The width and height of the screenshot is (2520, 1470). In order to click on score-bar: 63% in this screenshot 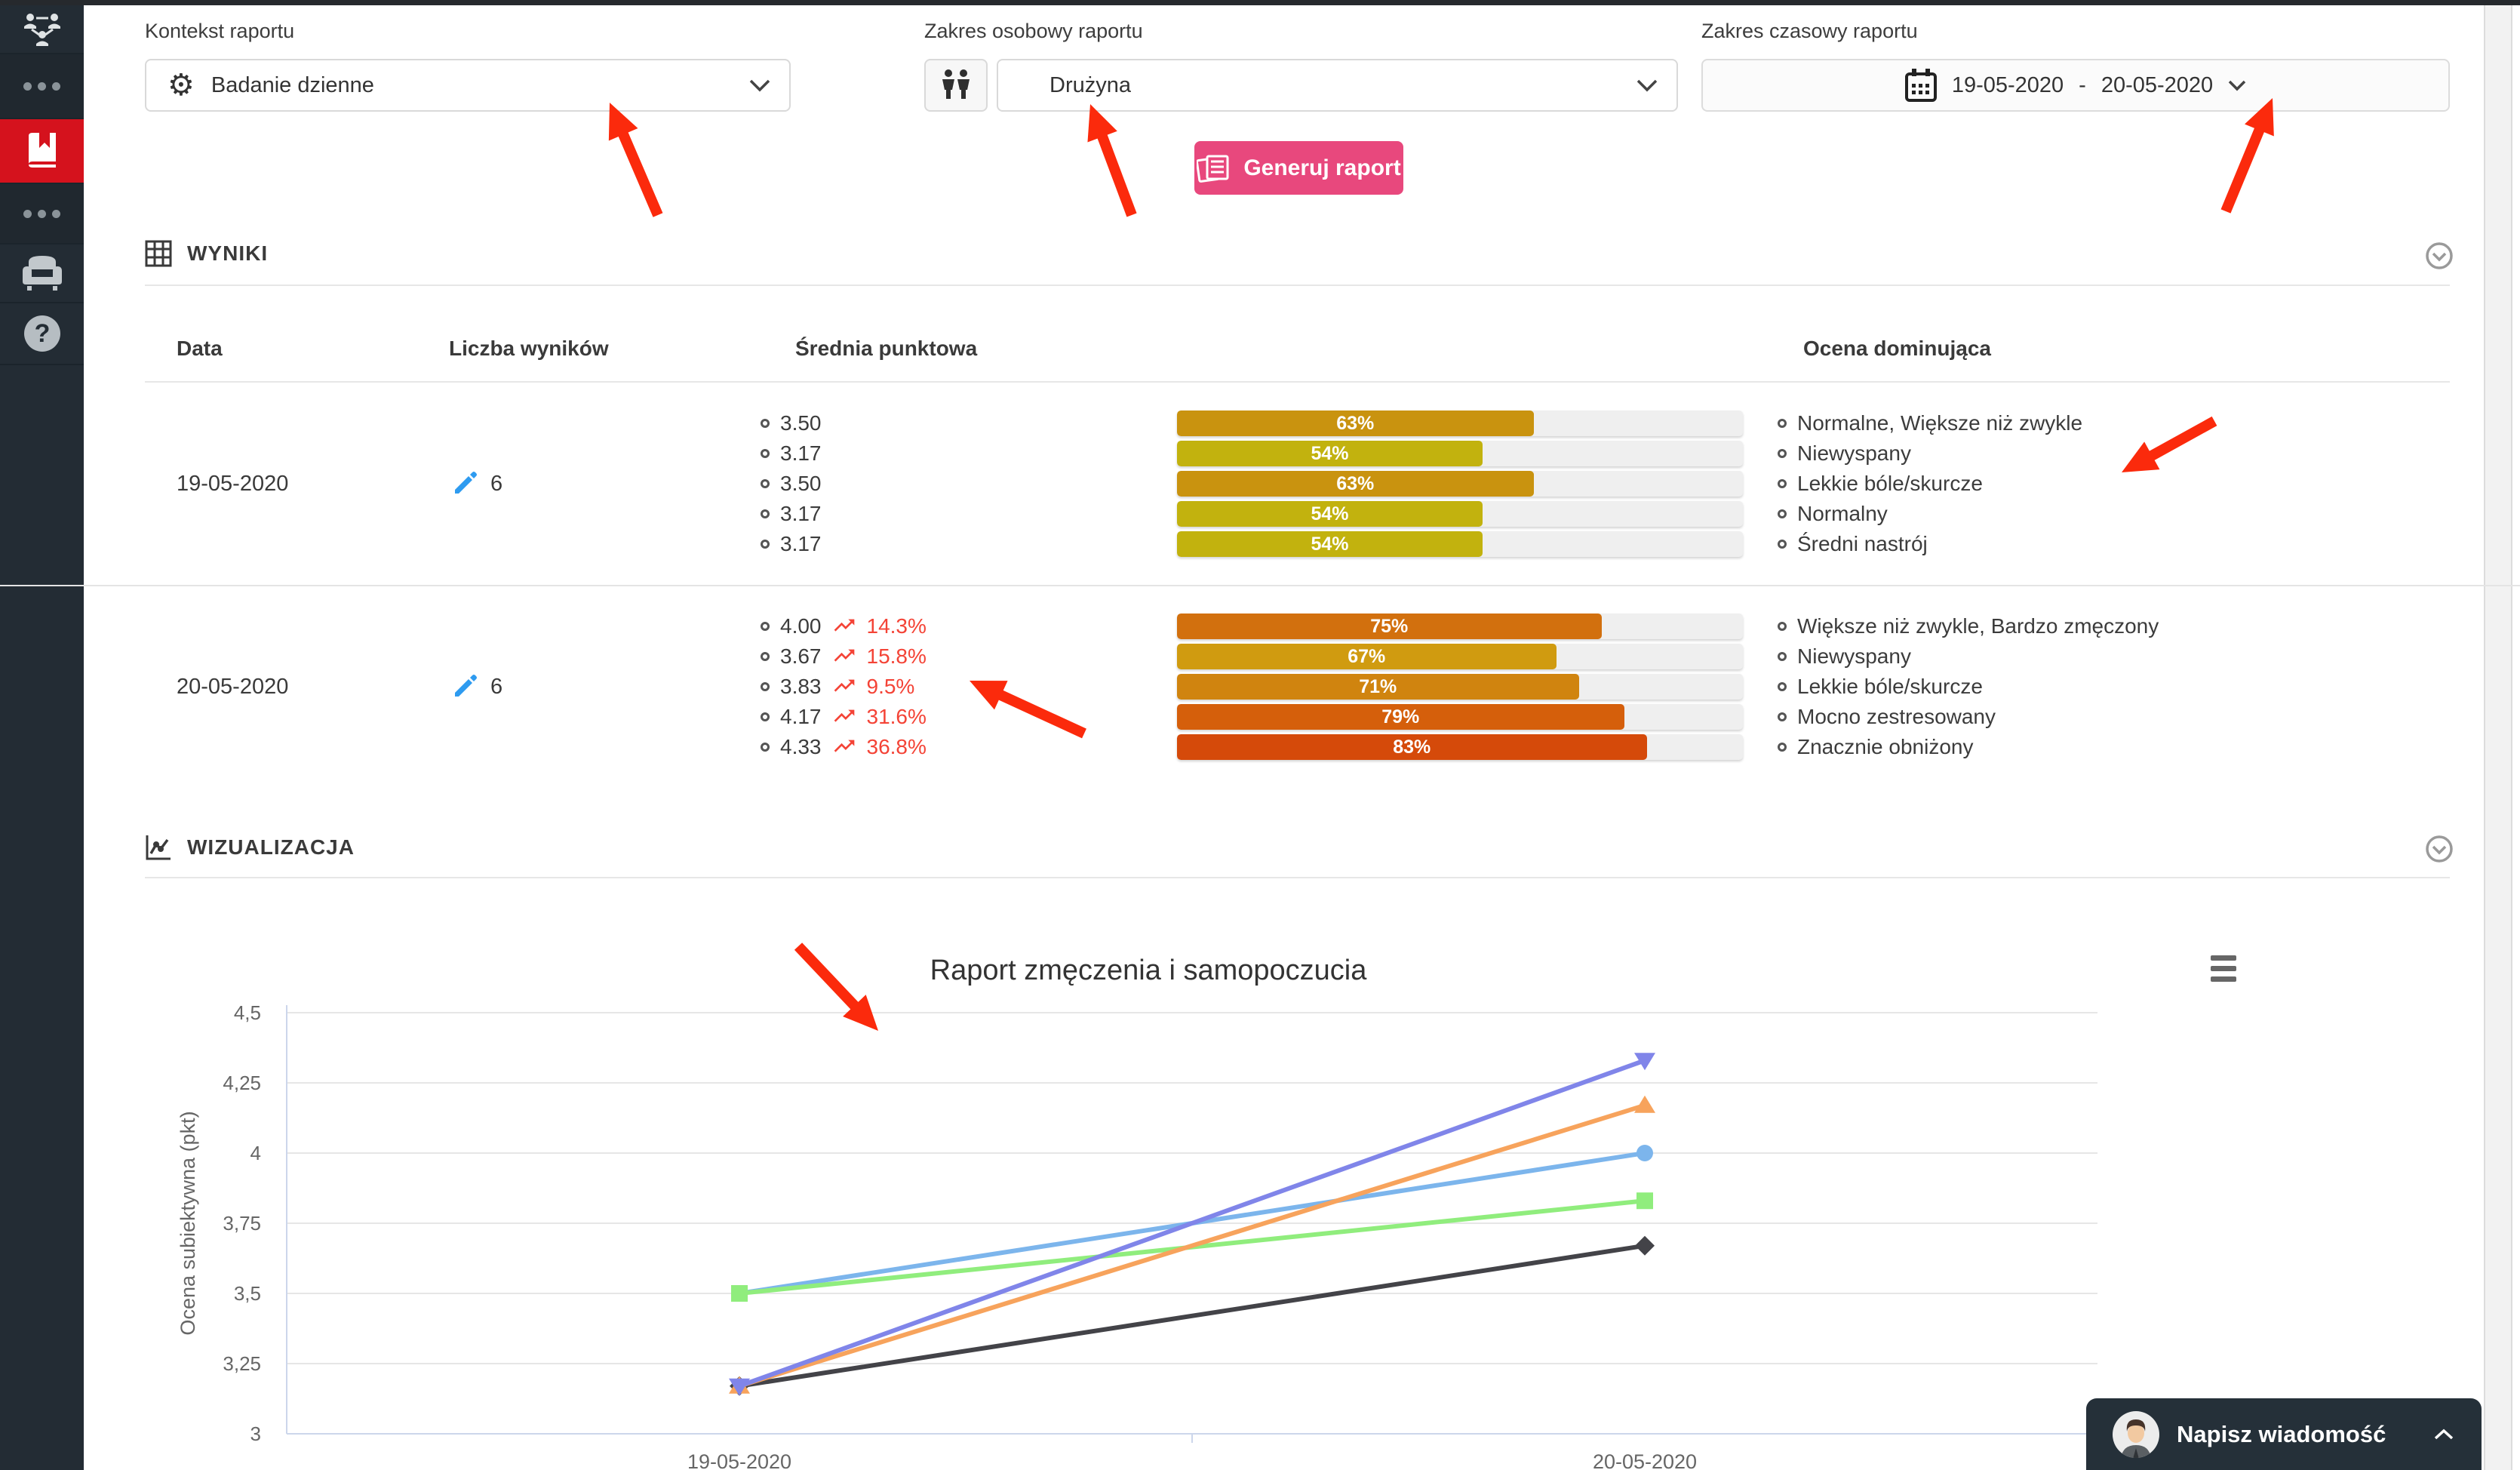, I will do `click(1460, 484)`.